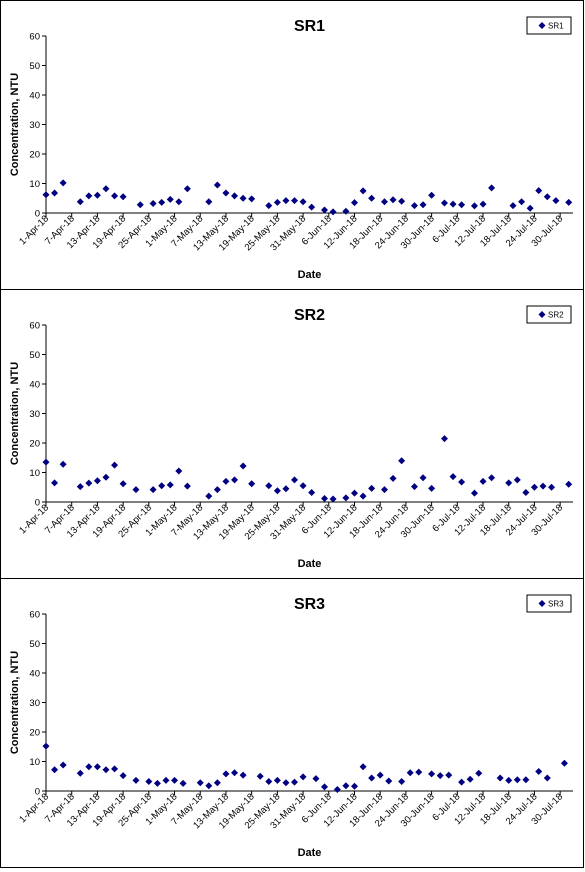 This screenshot has height=872, width=585. I want to click on legend: SR2, so click(549, 314).